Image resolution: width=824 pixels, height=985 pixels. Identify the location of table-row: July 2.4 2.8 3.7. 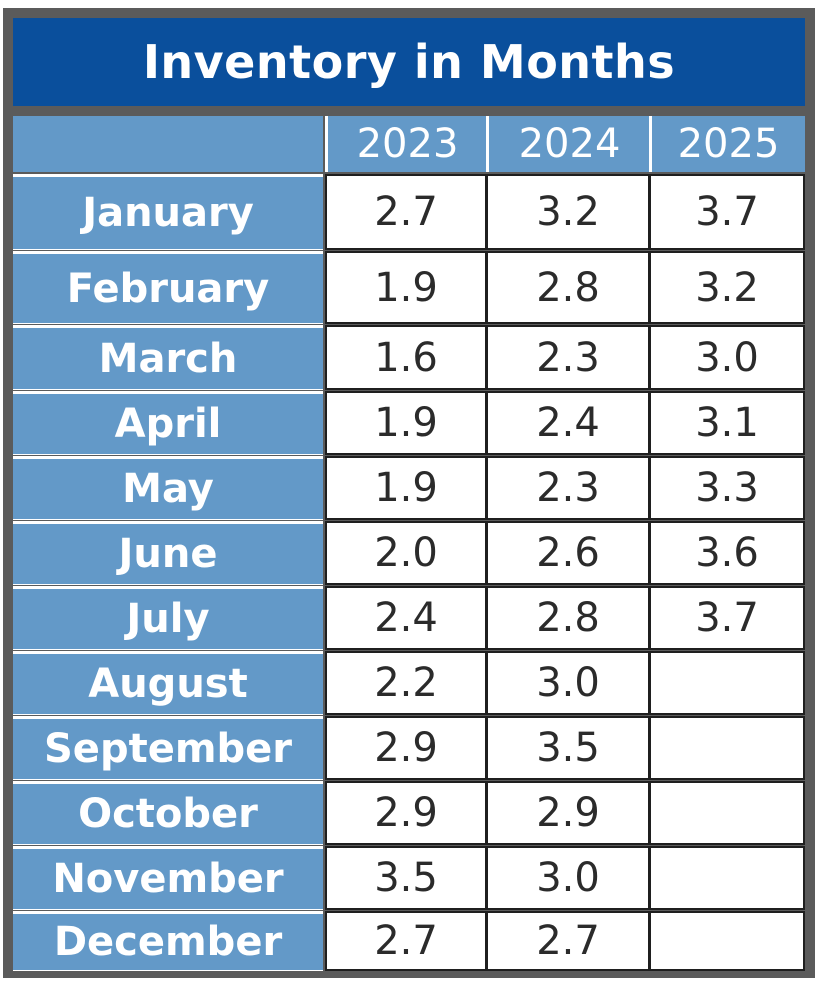
(409, 618).